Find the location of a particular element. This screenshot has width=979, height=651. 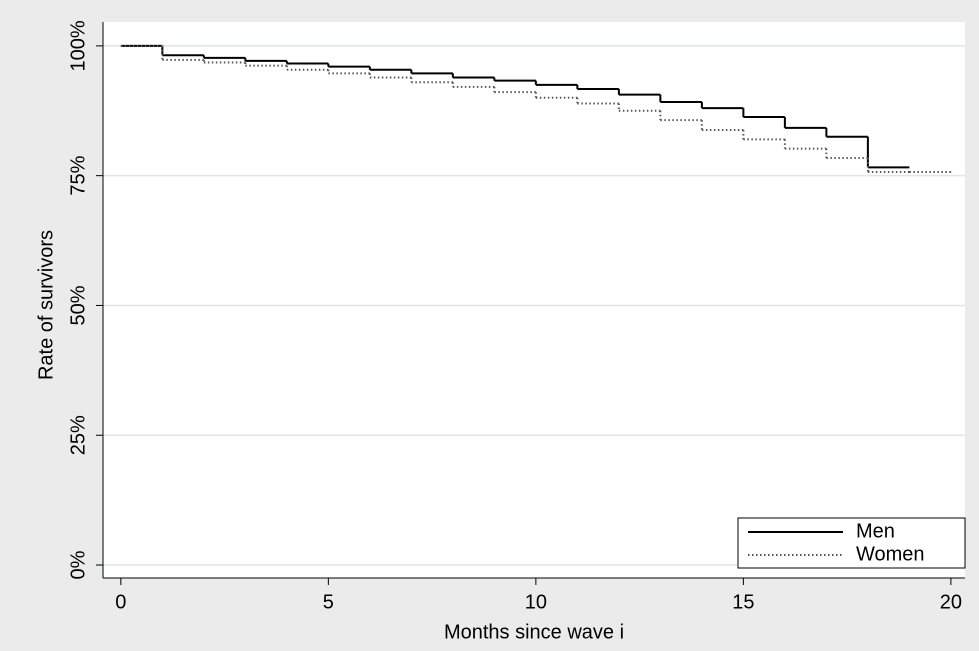

x-axis-label: Months since wave i is located at coordinates (534, 632).